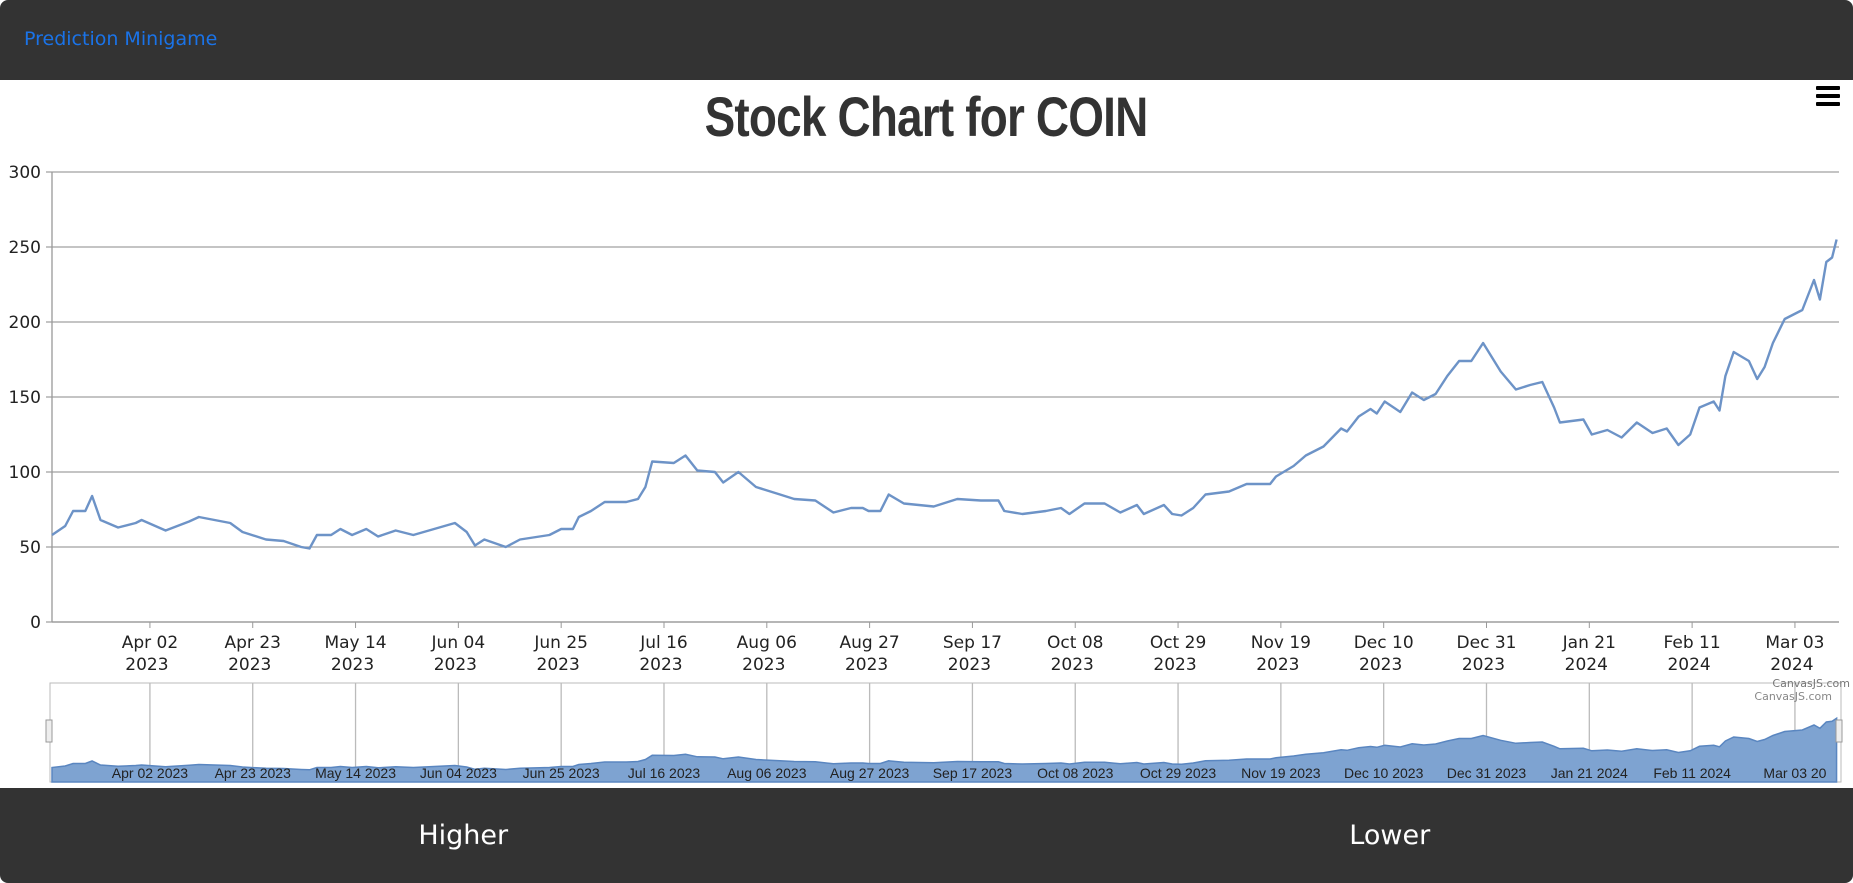 The width and height of the screenshot is (1853, 883). What do you see at coordinates (767, 773) in the screenshot?
I see `navigator-label: Aug 06 2023` at bounding box center [767, 773].